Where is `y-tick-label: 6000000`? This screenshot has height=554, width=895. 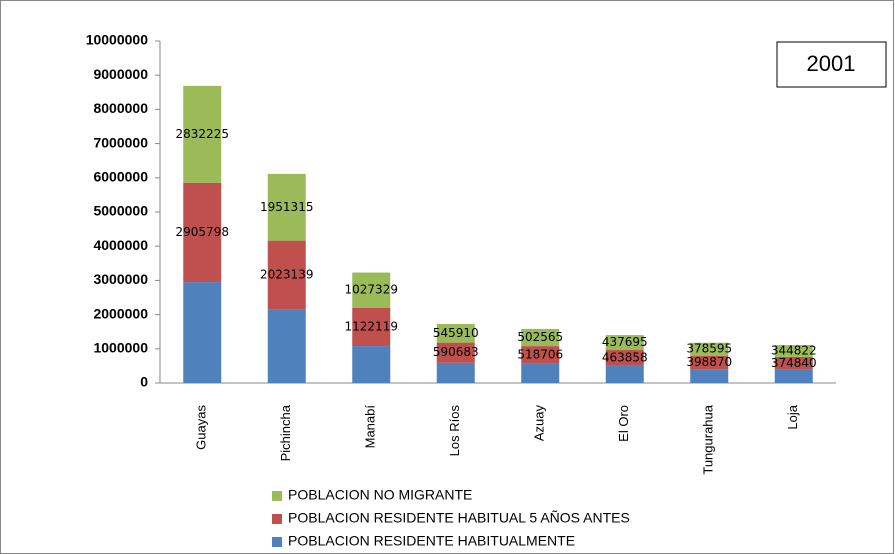
y-tick-label: 6000000 is located at coordinates (120, 177).